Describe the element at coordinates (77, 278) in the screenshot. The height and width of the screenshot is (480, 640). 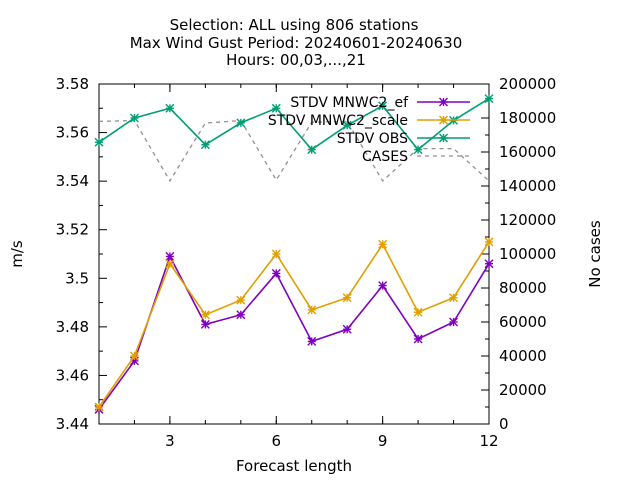
I see `y-tick-label: 3.5` at that location.